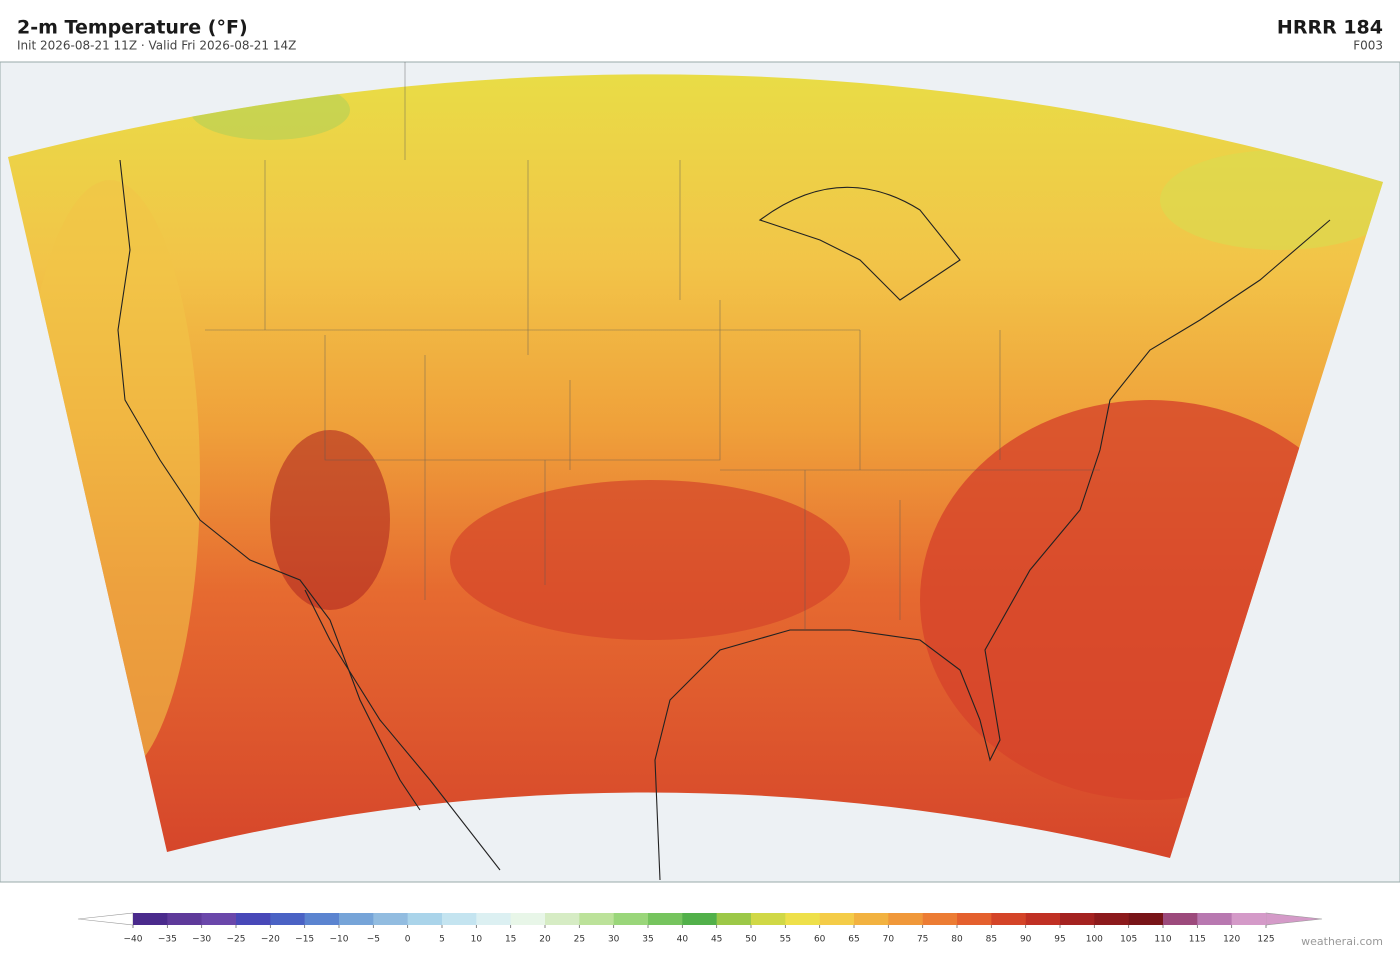 Image resolution: width=1400 pixels, height=960 pixels. Describe the element at coordinates (991, 940) in the screenshot. I see `colorbar-tick-label: 85` at that location.